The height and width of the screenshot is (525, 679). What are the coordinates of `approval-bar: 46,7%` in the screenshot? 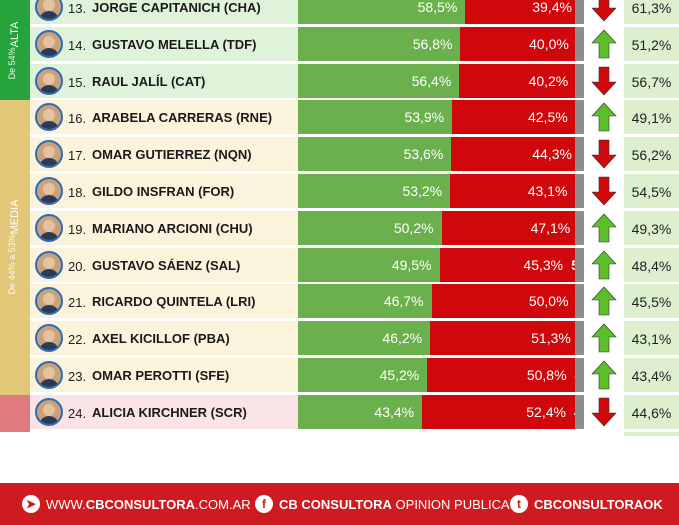 It's located at (365, 301).